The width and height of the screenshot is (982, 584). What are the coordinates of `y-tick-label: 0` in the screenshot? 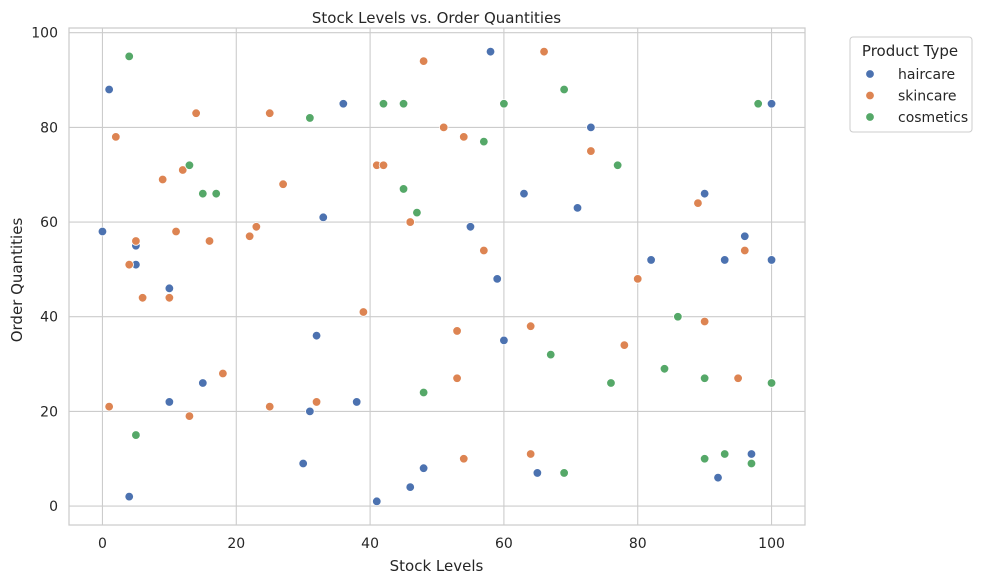 It's located at (53, 507).